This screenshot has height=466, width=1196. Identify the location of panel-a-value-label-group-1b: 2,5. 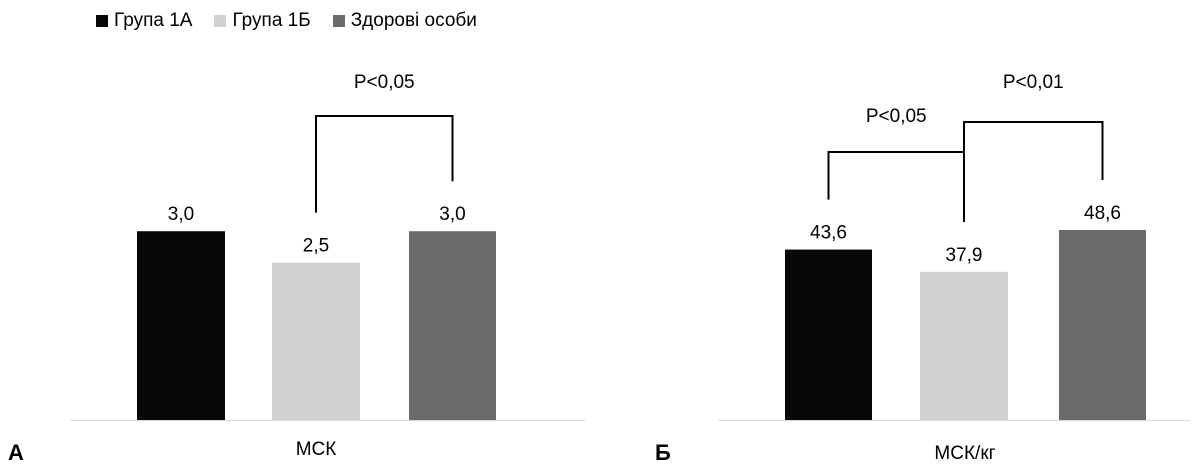
(316, 246).